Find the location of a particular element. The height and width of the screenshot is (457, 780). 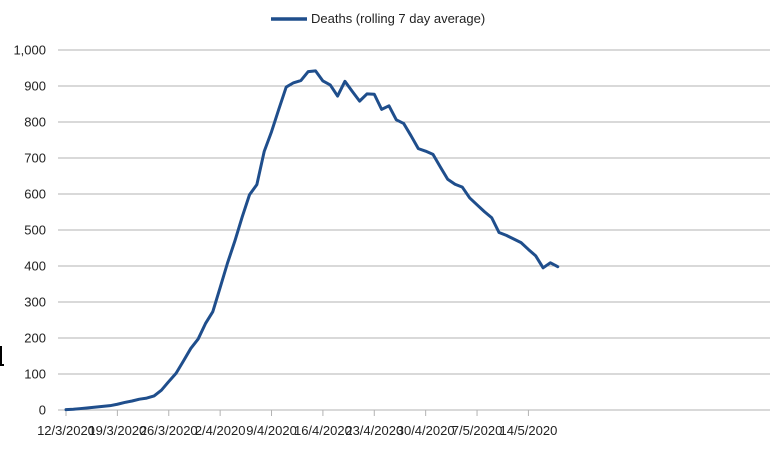

legend: Deaths (rolling 7 day average) is located at coordinates (378, 18).